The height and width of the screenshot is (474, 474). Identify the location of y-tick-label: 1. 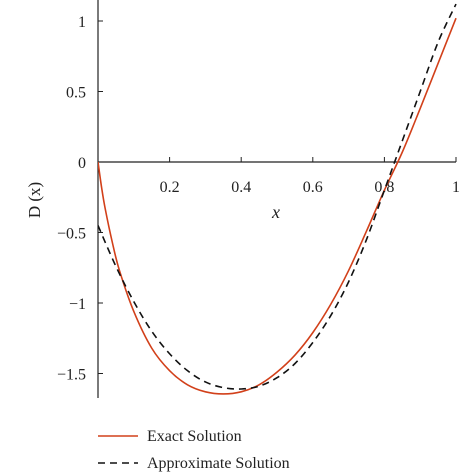
(82, 22).